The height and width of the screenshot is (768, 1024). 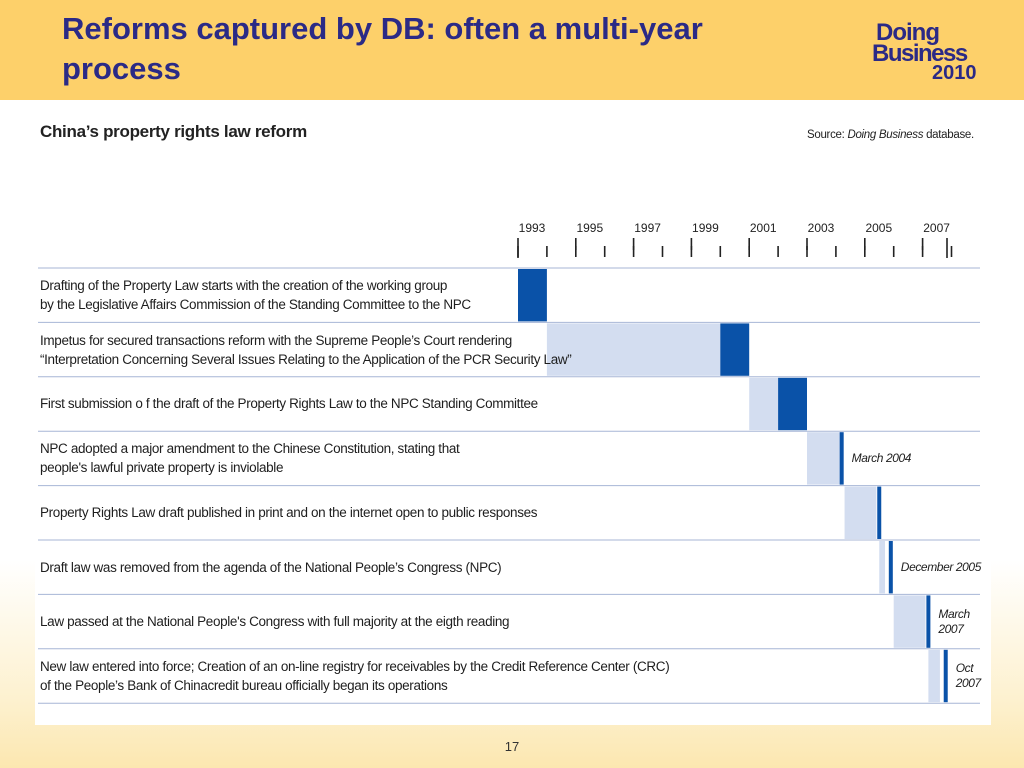 I want to click on logo-line-3: 2010, so click(x=954, y=72).